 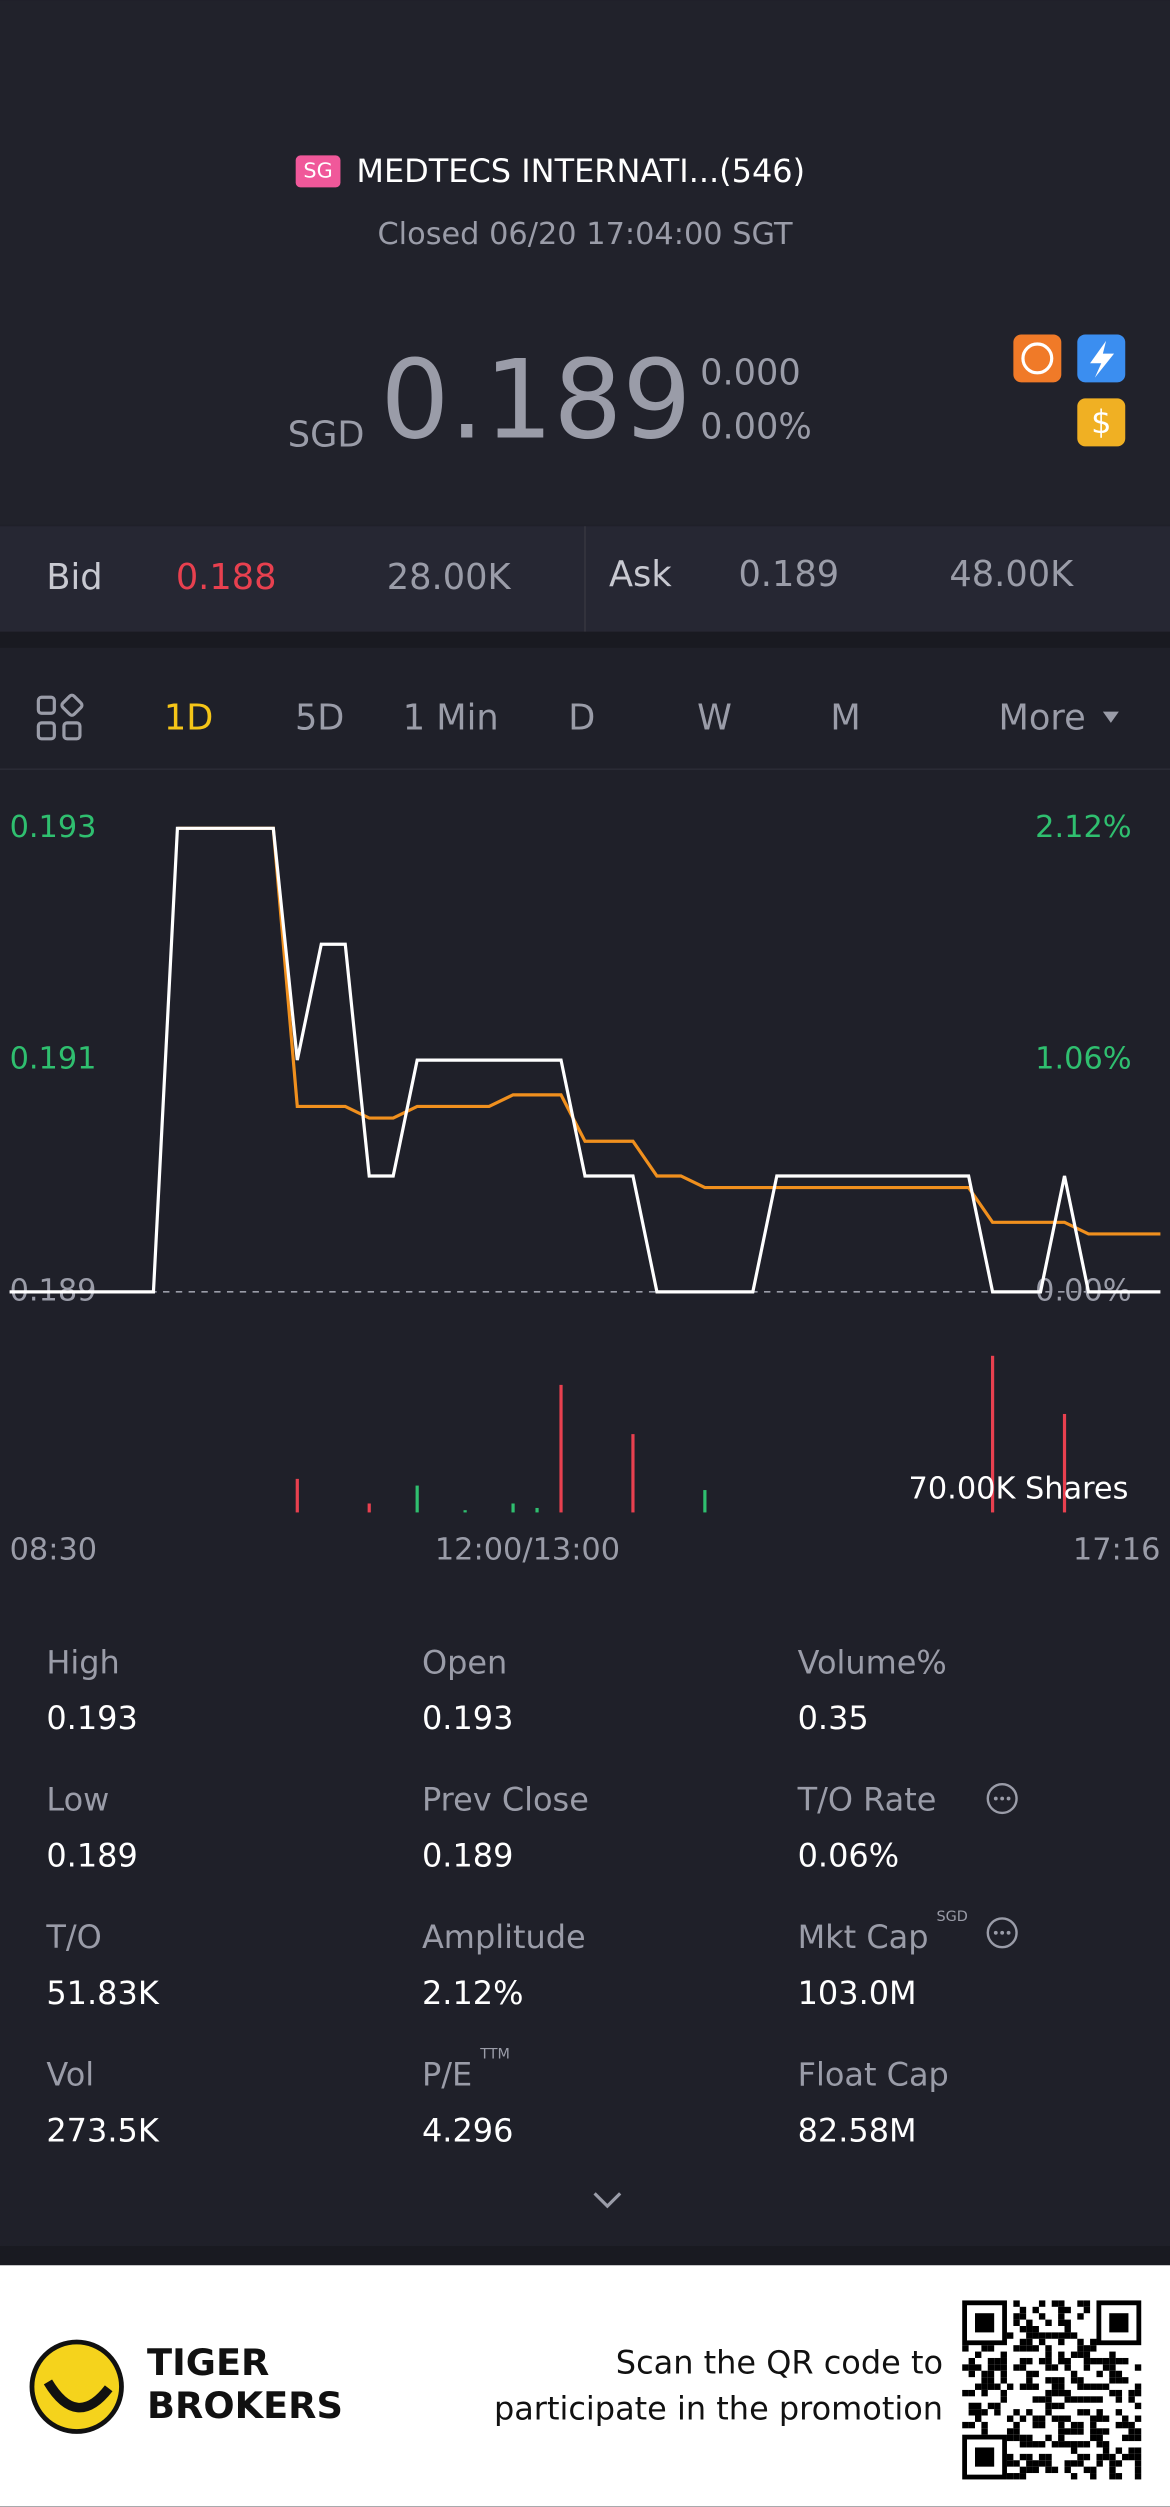 I want to click on period-tab: W, so click(x=714, y=718).